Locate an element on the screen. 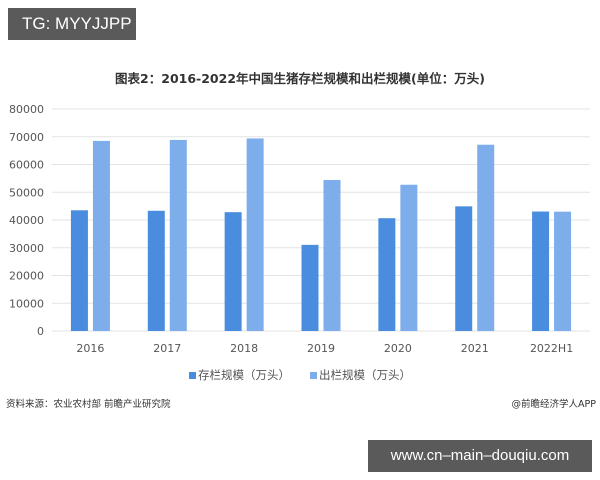  y-tick-label: 10000 is located at coordinates (26, 303).